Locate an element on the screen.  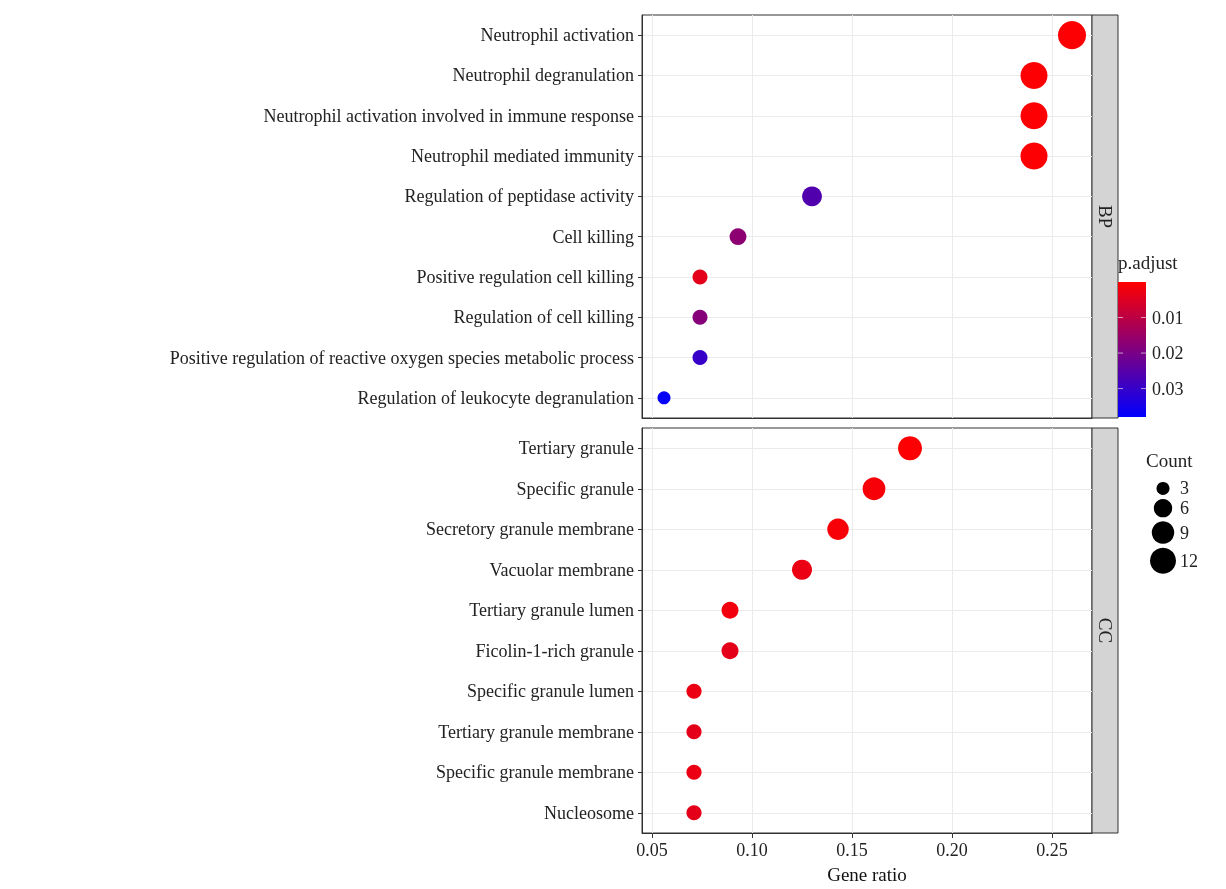
y-tick-label: Nucleosome is located at coordinates (589, 812).